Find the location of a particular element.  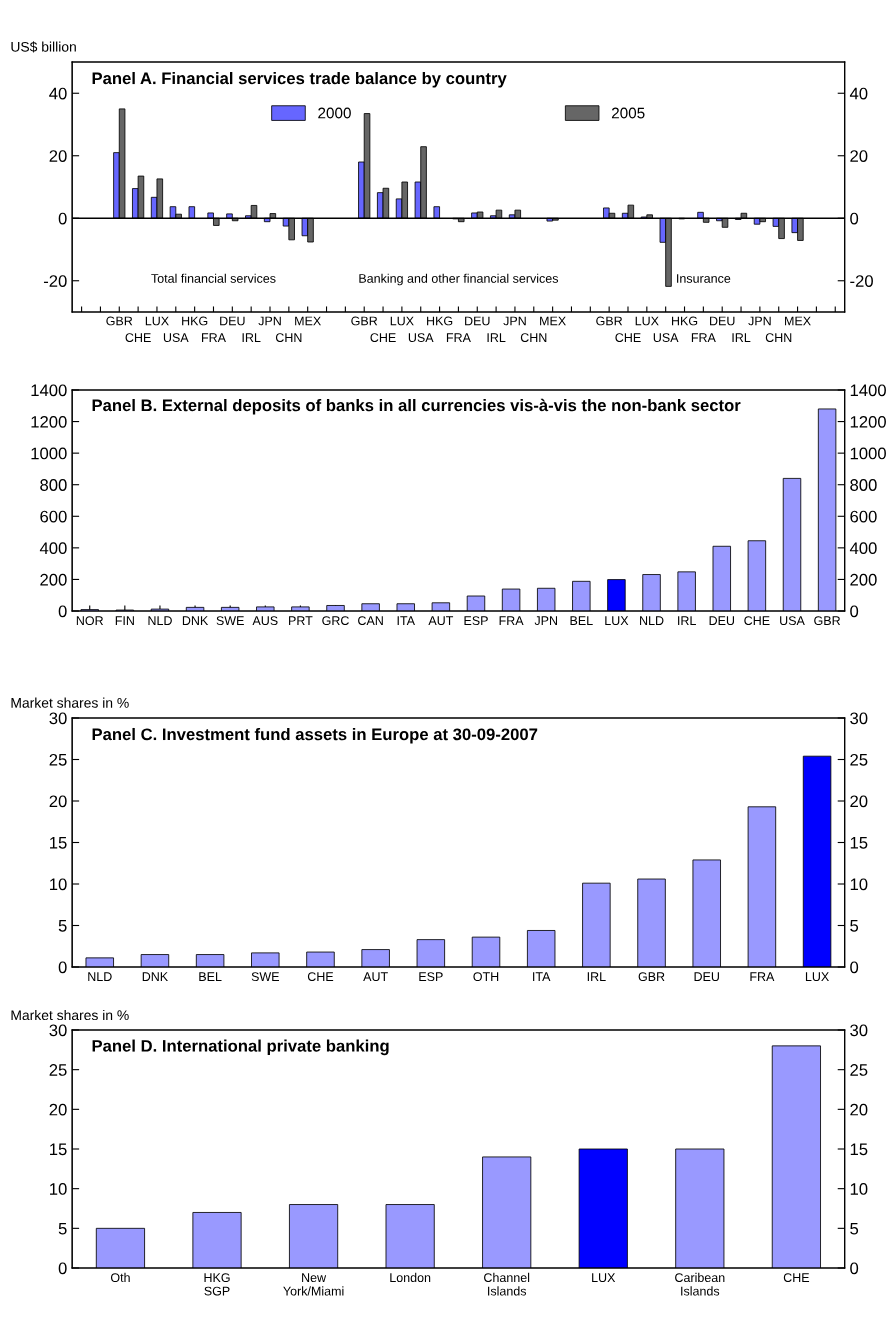

x-tick-label: PRT is located at coordinates (301, 620).